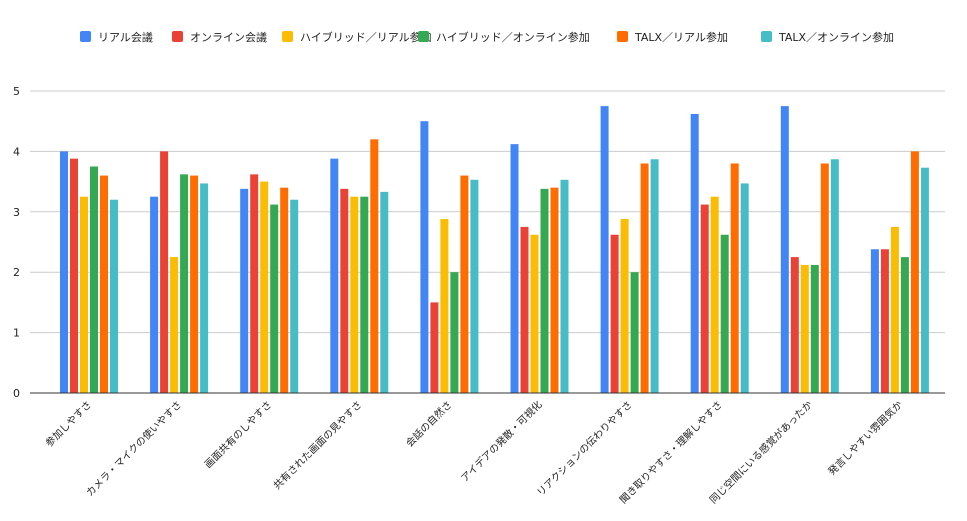 The image size is (967, 521). I want to click on x-tick-label: アイデアの発散・可視化, so click(501, 441).